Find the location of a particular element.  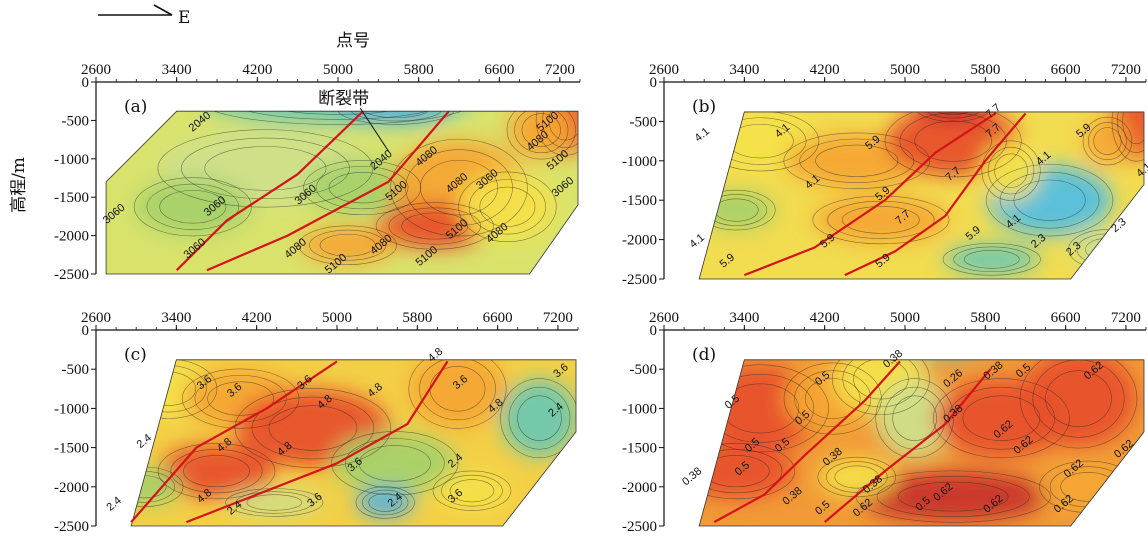

direction-arrow: E is located at coordinates (144, 16).